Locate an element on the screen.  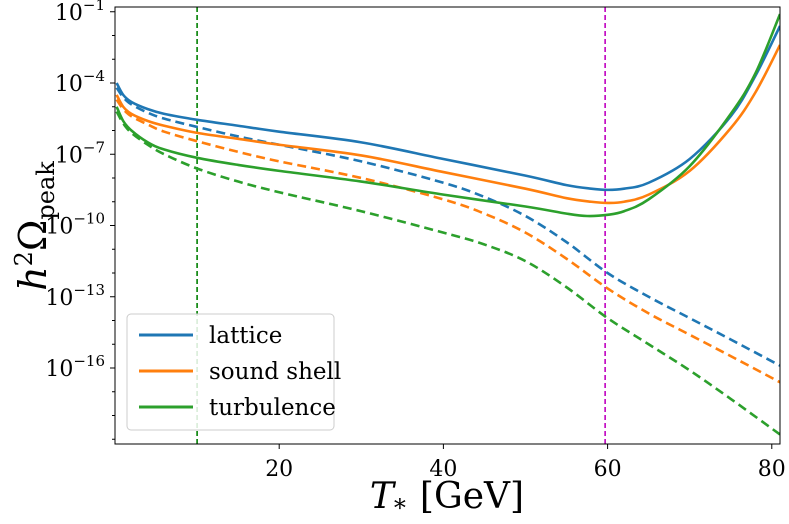
x-axis-title-main: T is located at coordinates (383, 496).